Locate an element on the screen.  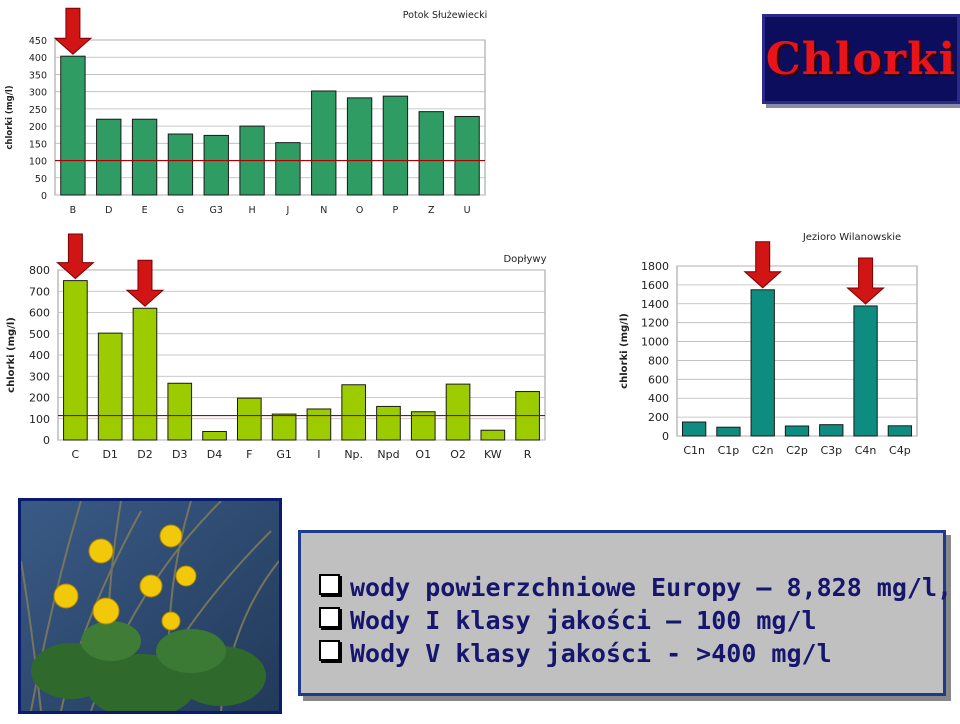
x-tick-label: B is located at coordinates (73, 210).